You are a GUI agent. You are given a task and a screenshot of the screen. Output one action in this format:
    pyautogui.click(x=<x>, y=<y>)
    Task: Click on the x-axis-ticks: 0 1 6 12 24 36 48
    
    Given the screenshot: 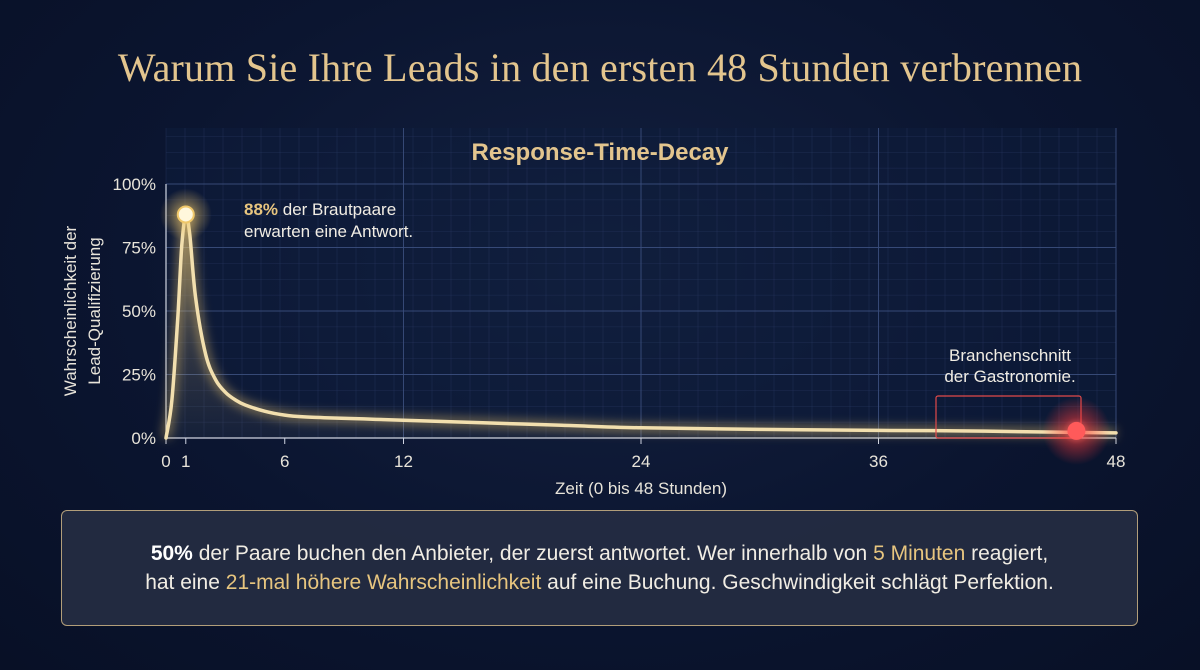 What is the action you would take?
    pyautogui.click(x=643, y=454)
    